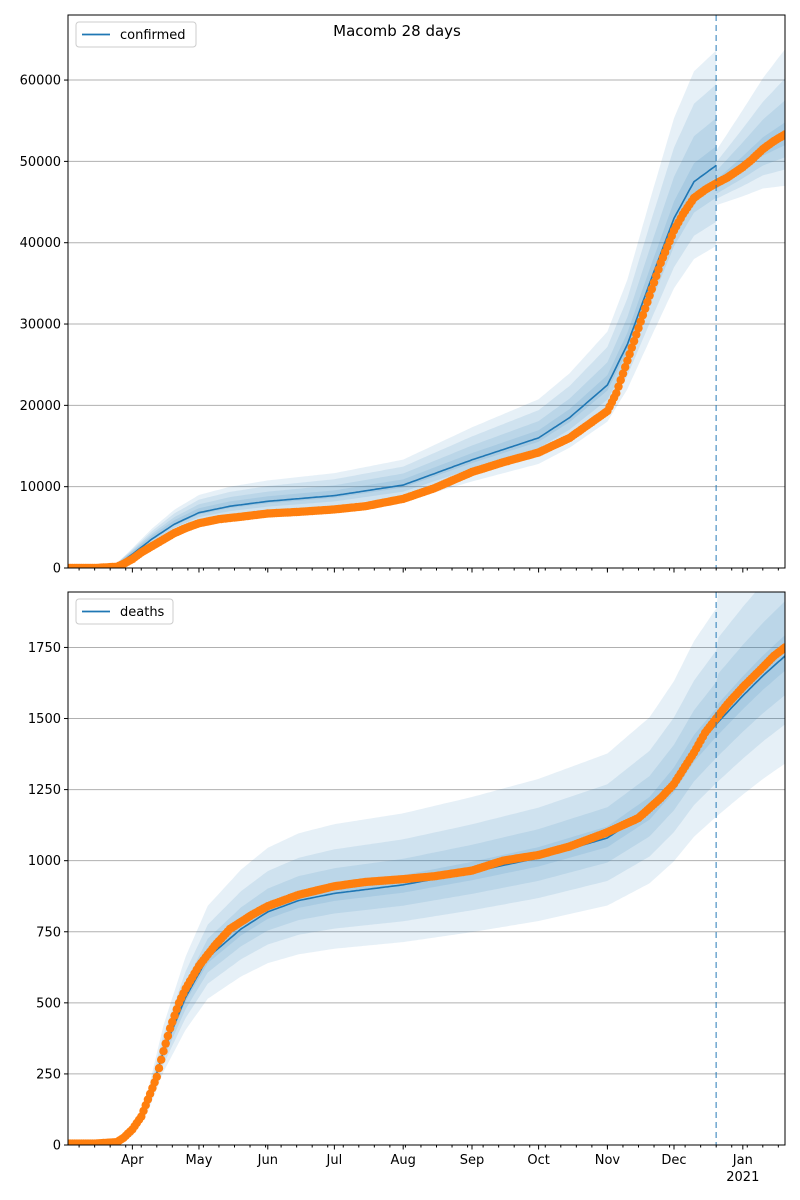 This screenshot has width=800, height=1200. What do you see at coordinates (44, 861) in the screenshot?
I see `y-tick-label: 1000` at bounding box center [44, 861].